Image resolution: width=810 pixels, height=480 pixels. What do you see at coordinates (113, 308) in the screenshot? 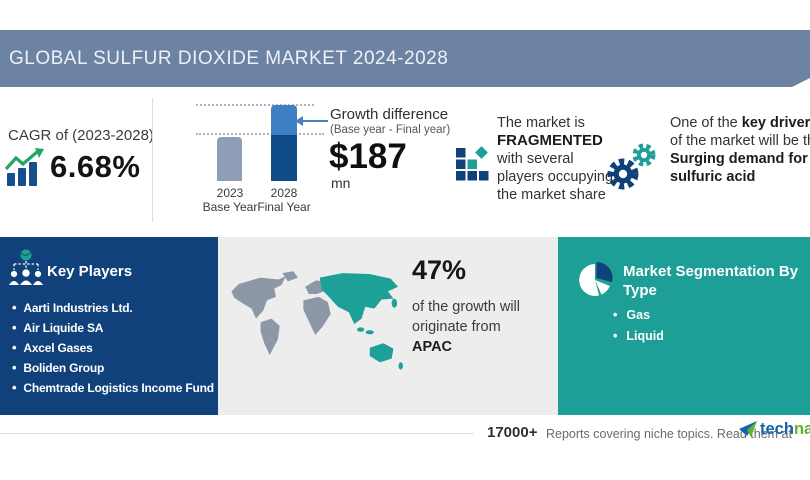
I see `list-item: Aarti Industries Ltd.` at bounding box center [113, 308].